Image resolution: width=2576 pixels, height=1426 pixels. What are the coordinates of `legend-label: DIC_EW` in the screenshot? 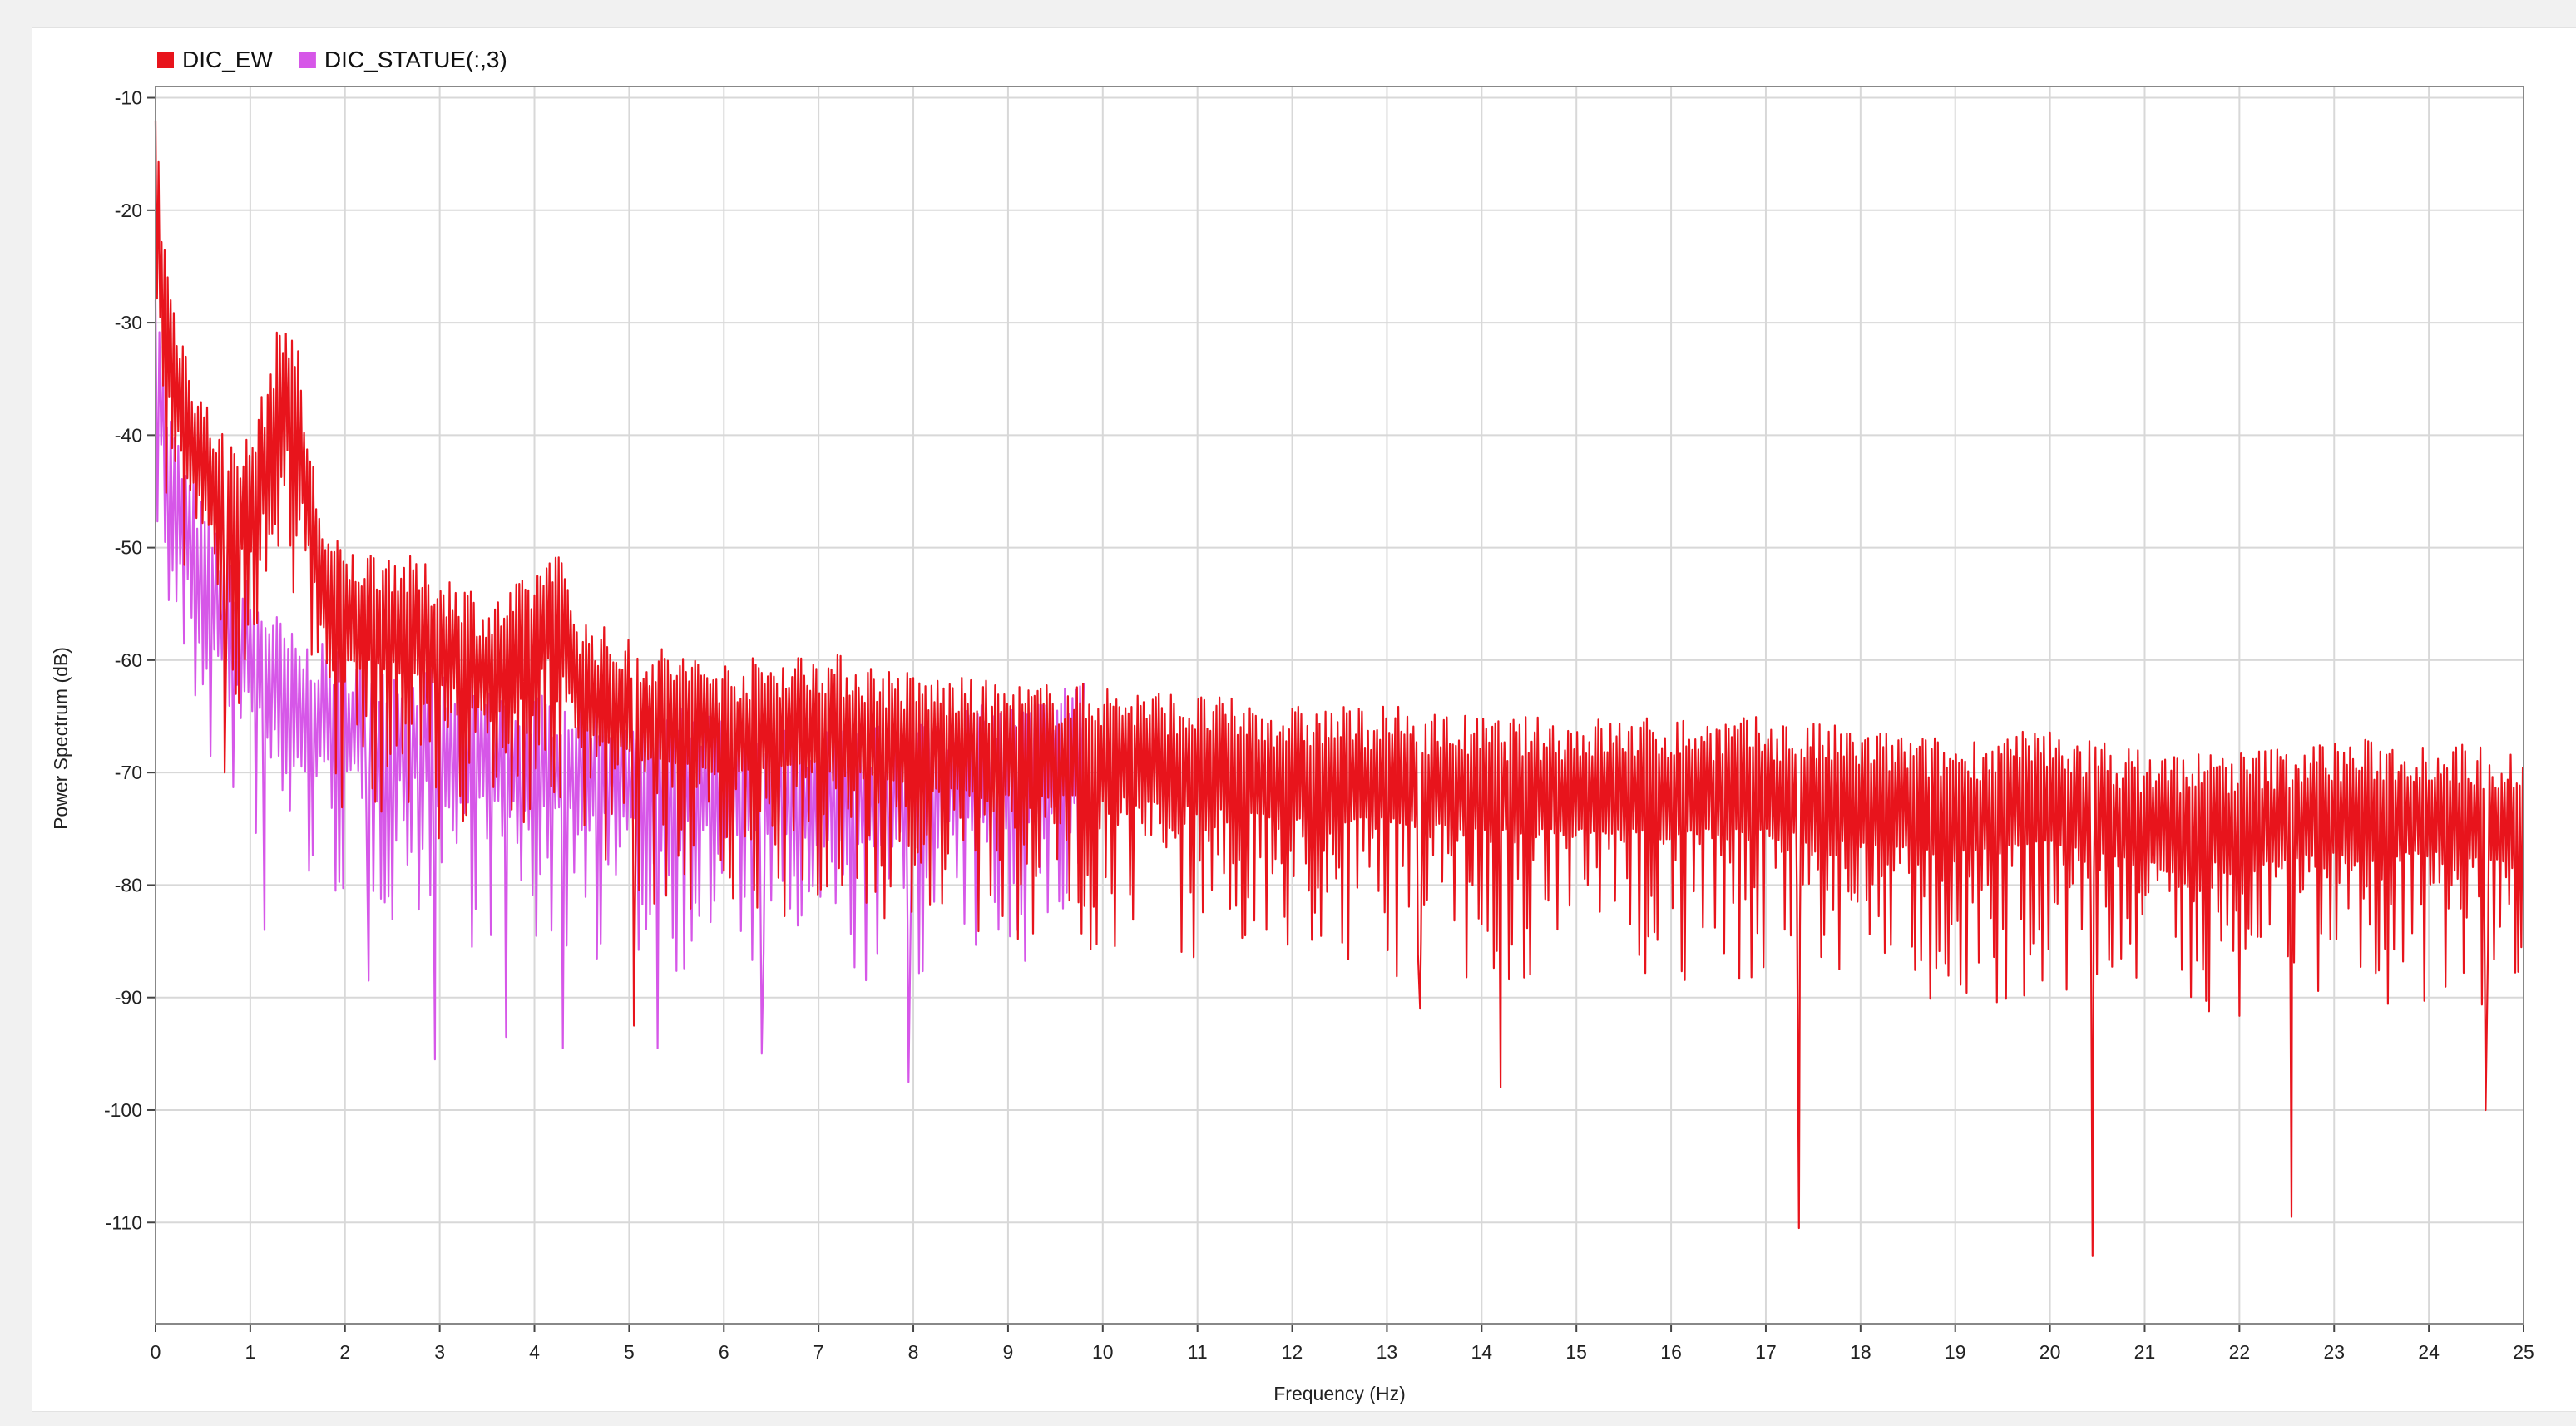 It's located at (227, 59).